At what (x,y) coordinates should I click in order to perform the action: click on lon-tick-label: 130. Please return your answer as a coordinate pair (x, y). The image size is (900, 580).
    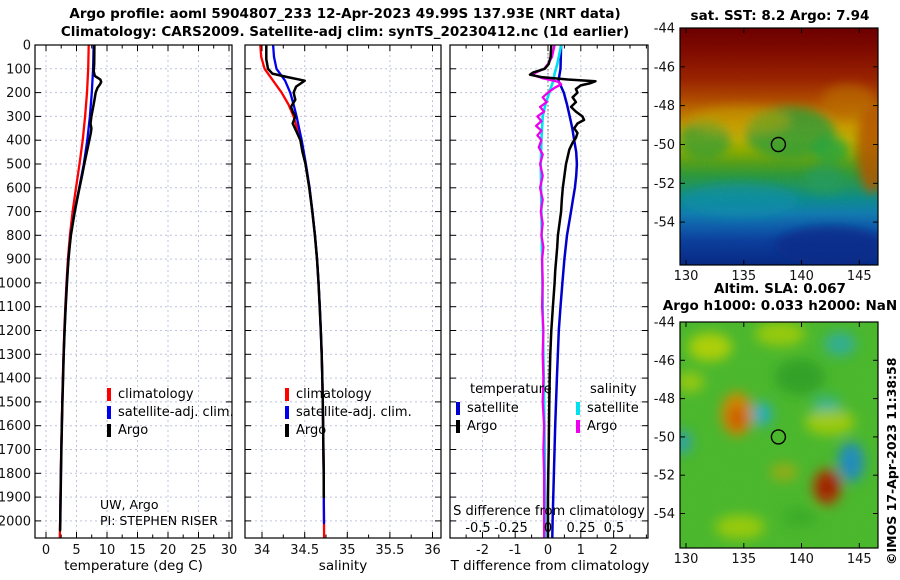
    Looking at the image, I should click on (686, 559).